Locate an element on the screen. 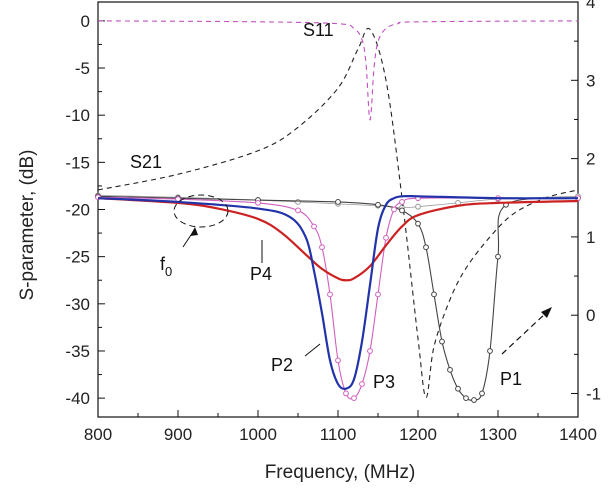 The height and width of the screenshot is (492, 613). f0-label: f0 is located at coordinates (166, 266).